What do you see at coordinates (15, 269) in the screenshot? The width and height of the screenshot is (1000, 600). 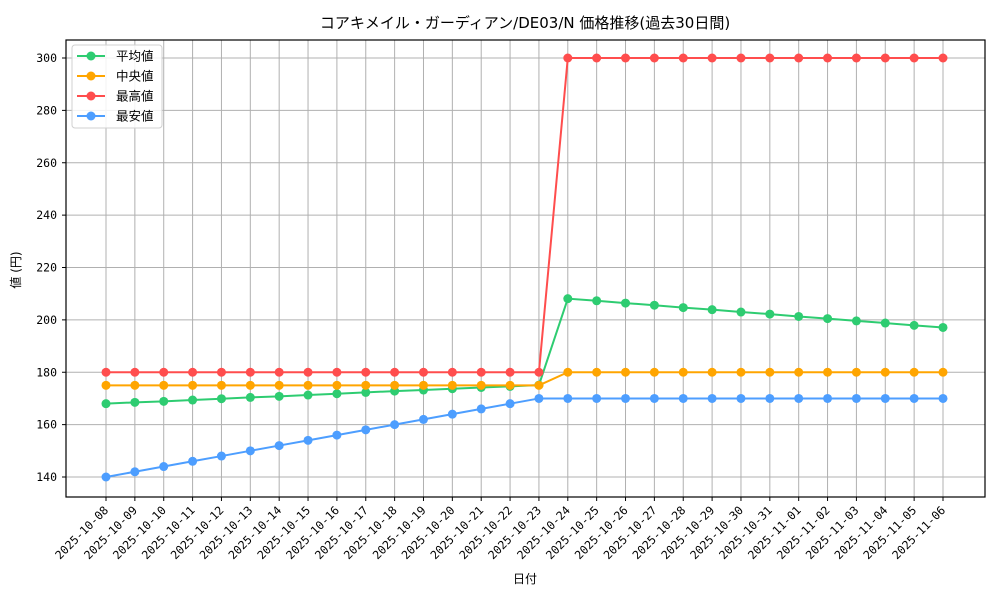 I see `y-axis-label: 値 (円)` at bounding box center [15, 269].